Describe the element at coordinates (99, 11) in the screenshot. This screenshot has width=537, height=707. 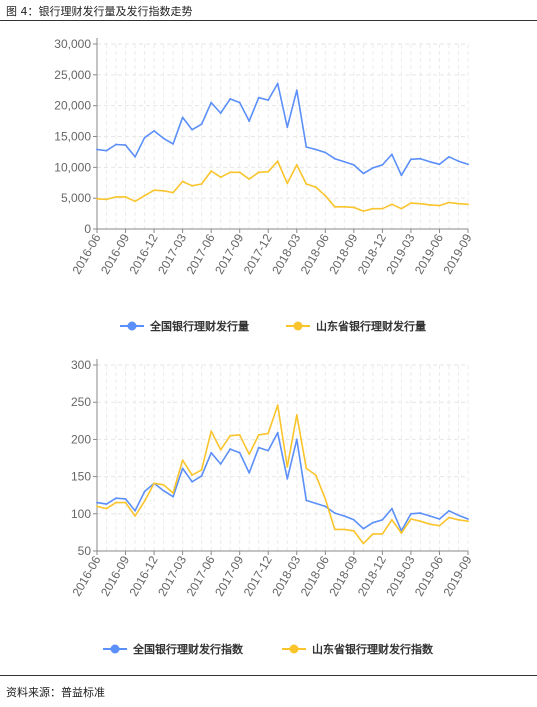
I see `figure-title: 图 4：银行理财发行量及发行指数走势` at that location.